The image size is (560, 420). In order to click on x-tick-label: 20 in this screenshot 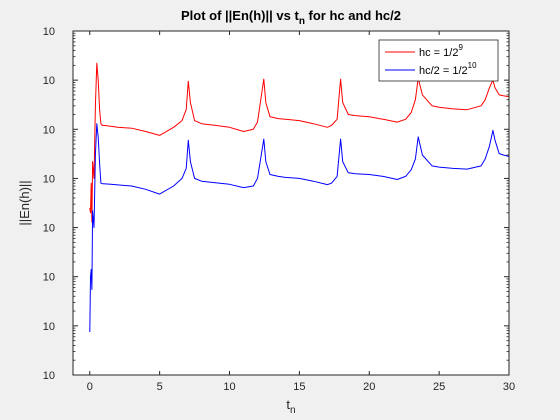, I will do `click(369, 387)`.